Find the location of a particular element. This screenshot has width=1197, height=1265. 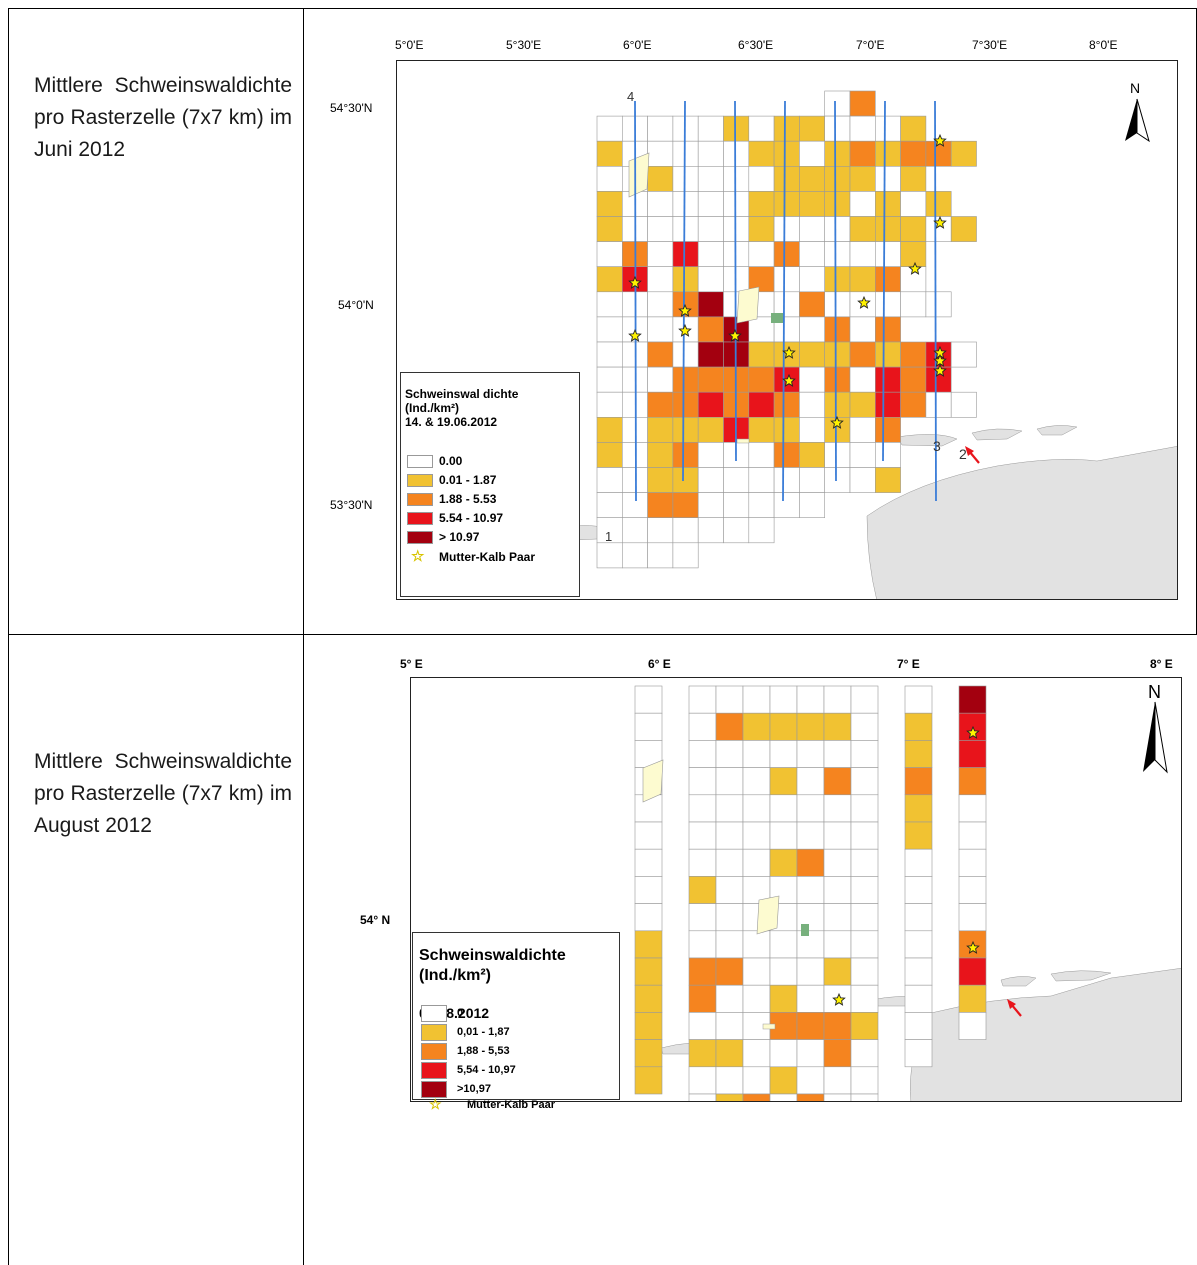

axis-label: 53°30'N is located at coordinates (351, 505).